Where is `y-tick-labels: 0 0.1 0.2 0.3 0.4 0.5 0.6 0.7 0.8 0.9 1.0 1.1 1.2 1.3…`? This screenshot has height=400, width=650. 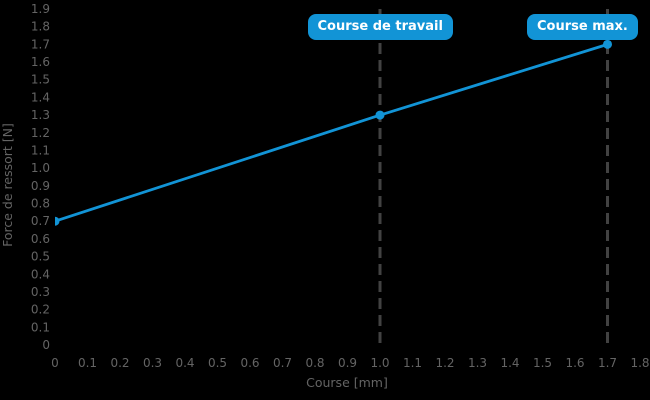
y-tick-labels: 0 0.1 0.2 0.3 0.4 0.5 0.6 0.7 0.8 0.9 1.0 1.1 1.2 1.3… is located at coordinates (40, 177).